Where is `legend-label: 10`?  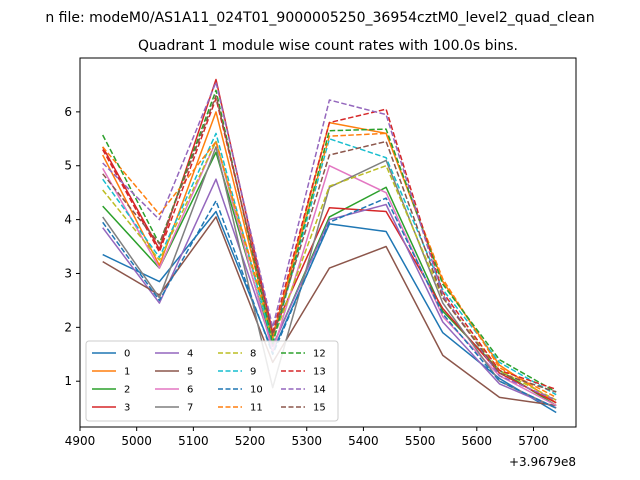 legend-label: 10 is located at coordinates (256, 390).